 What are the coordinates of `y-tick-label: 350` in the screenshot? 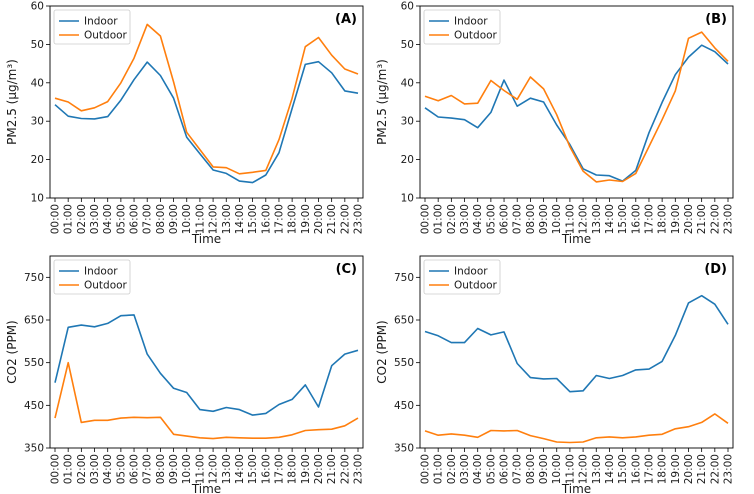 It's located at (34, 449).